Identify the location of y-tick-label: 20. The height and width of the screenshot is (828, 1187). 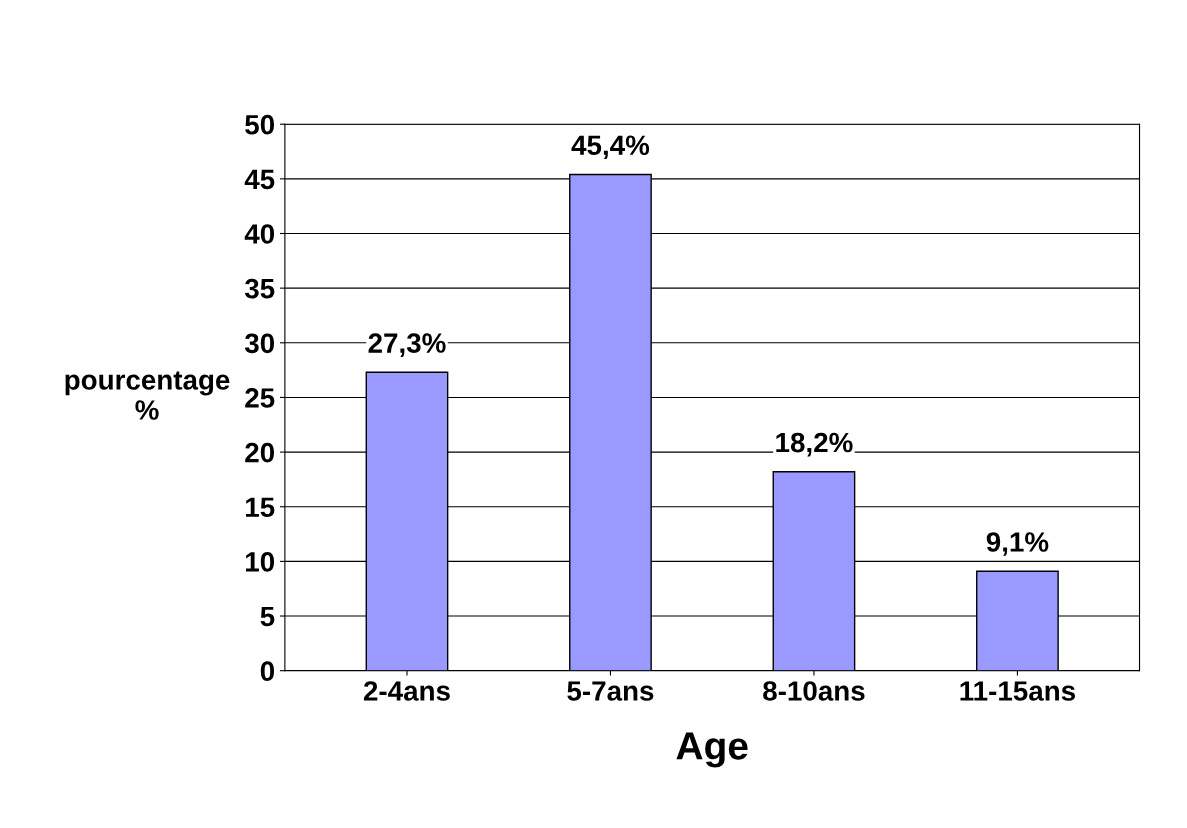
(260, 452).